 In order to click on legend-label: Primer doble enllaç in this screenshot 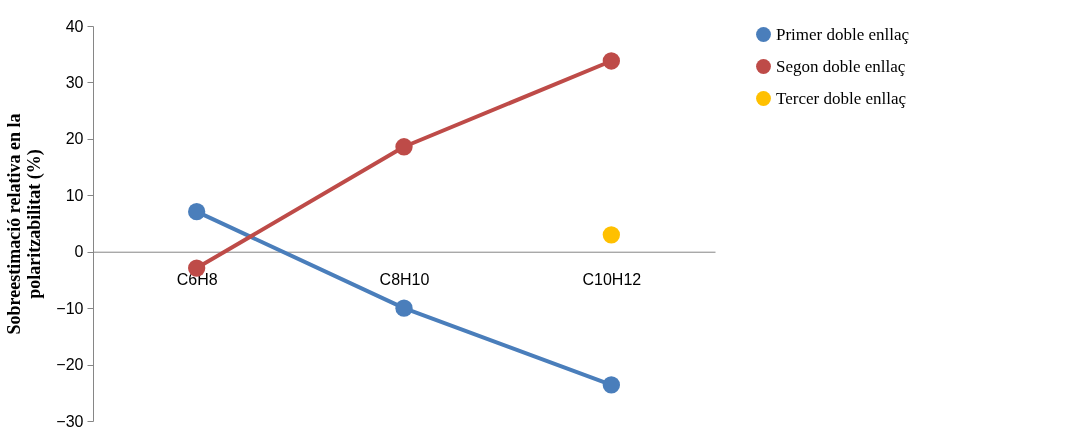, I will do `click(843, 34)`.